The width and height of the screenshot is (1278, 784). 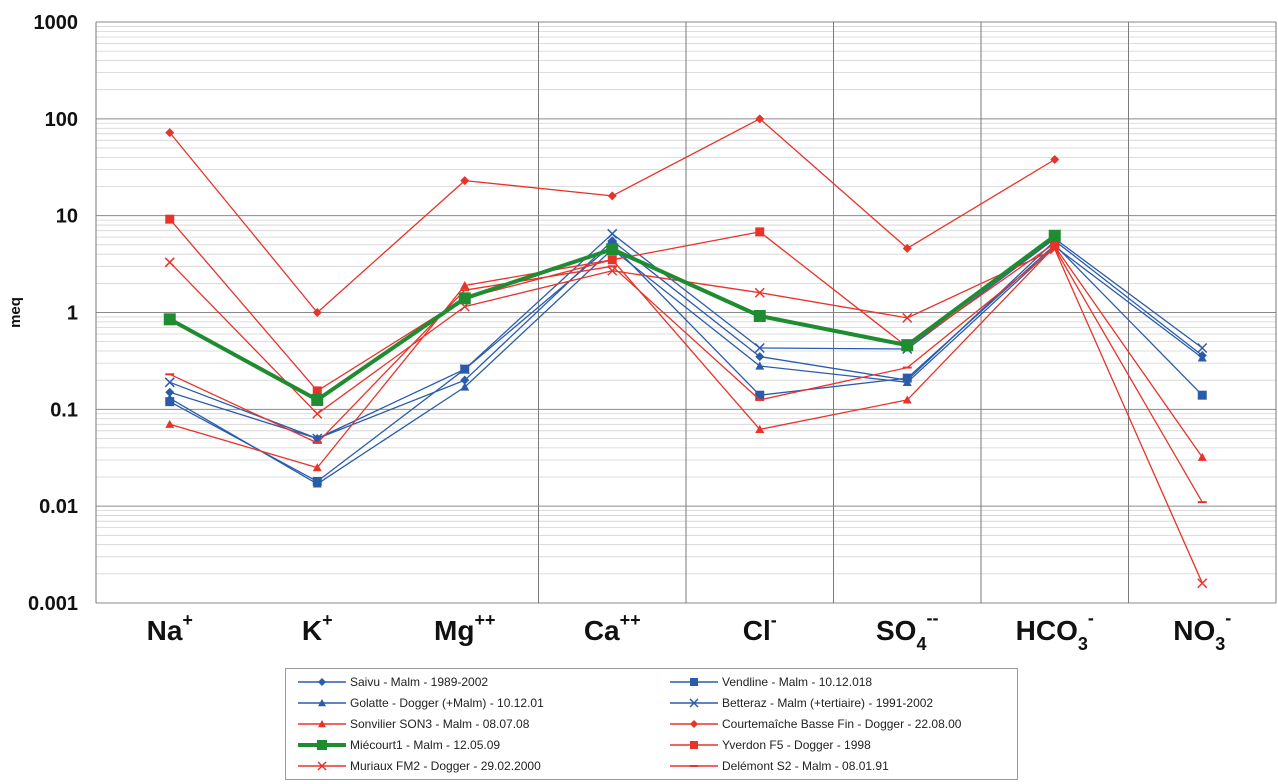 I want to click on legend-item: Golatte - Dogger (+Malm) - 10.12.01, so click(x=419, y=703).